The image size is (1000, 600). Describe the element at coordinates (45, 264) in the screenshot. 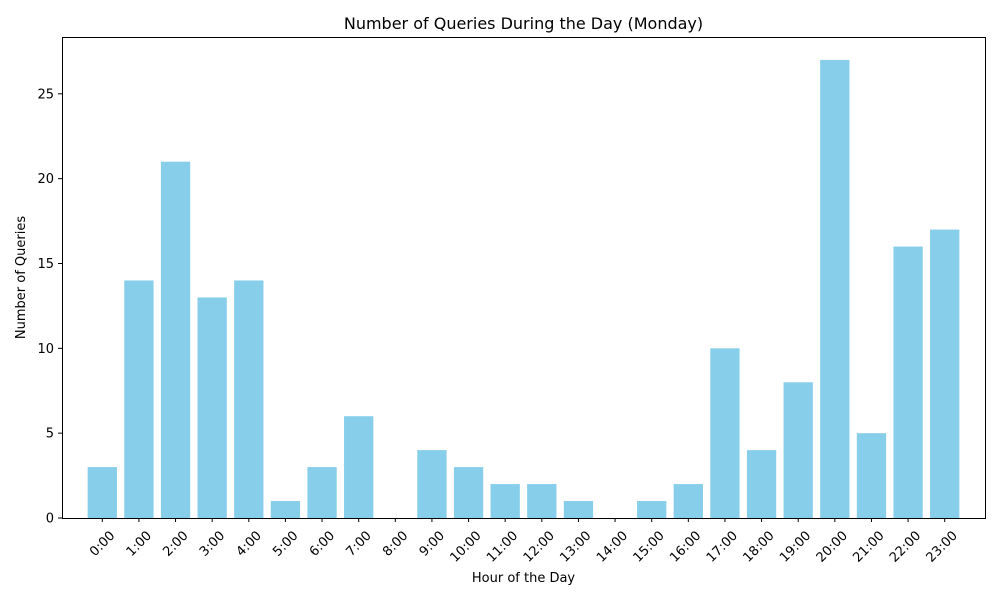

I see `y-tick-label: 15` at that location.